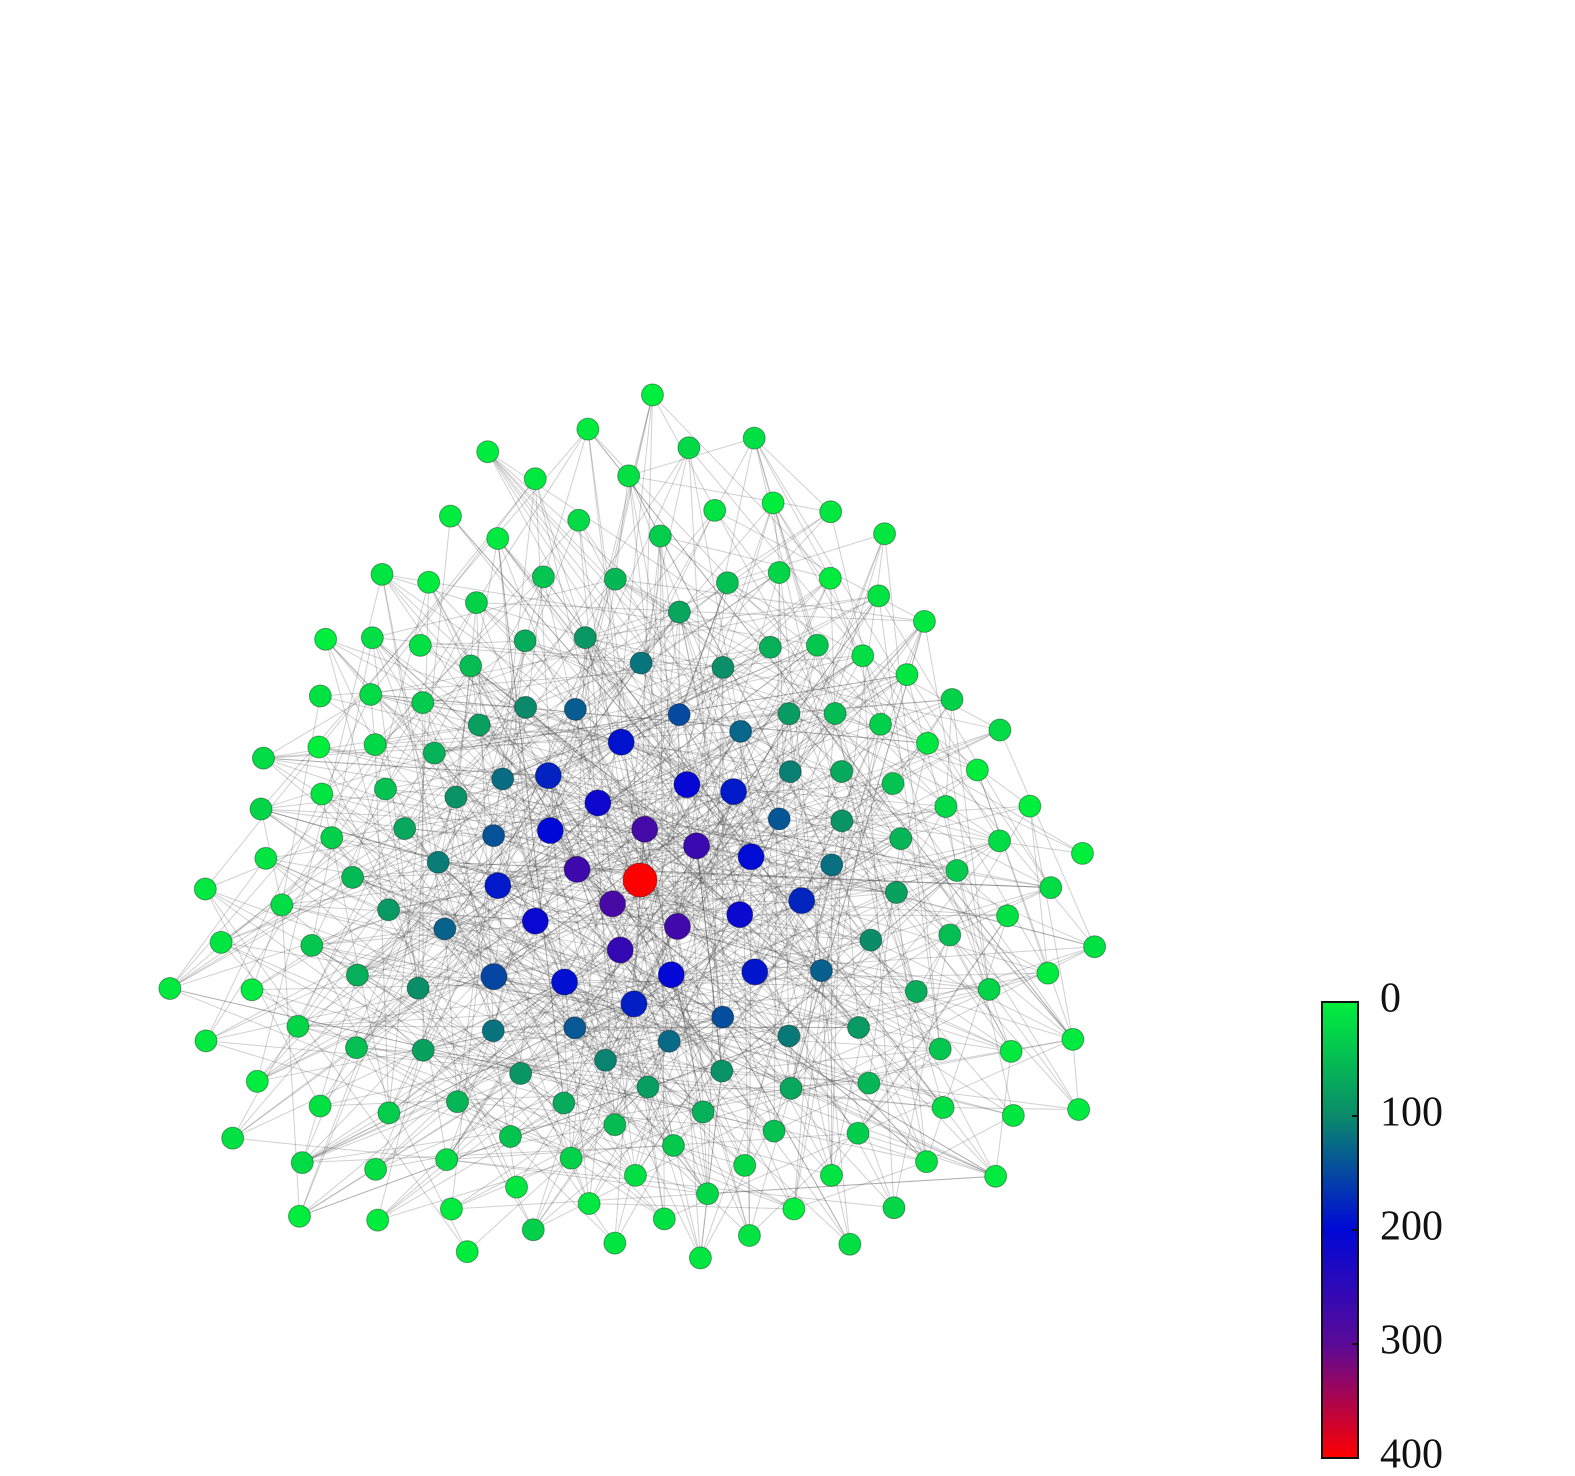  I want to click on colorbar-tick-label: 300, so click(1411, 1341).